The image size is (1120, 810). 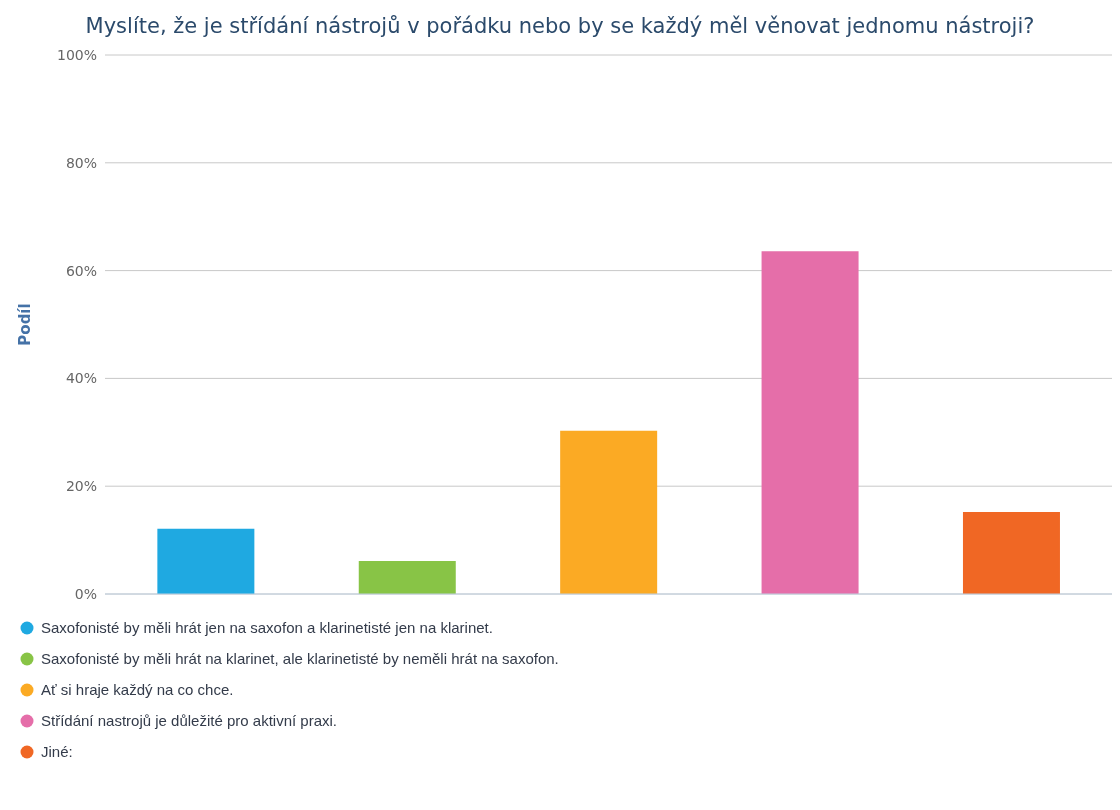 I want to click on y-tick-label: 0%, so click(x=85, y=593).